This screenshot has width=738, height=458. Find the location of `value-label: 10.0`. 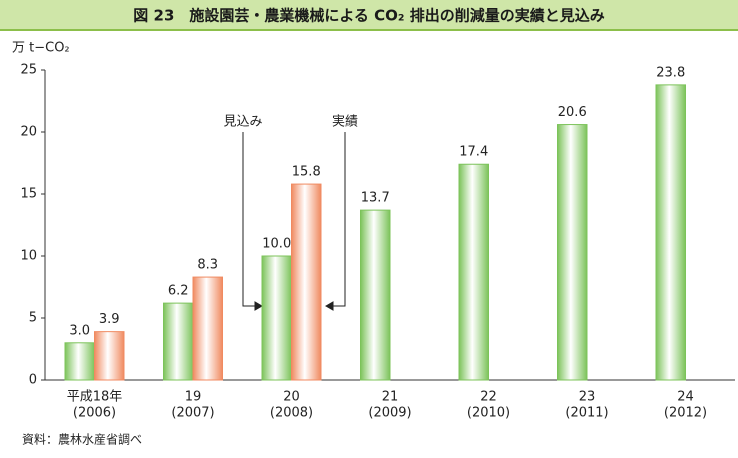

value-label: 10.0 is located at coordinates (276, 244).